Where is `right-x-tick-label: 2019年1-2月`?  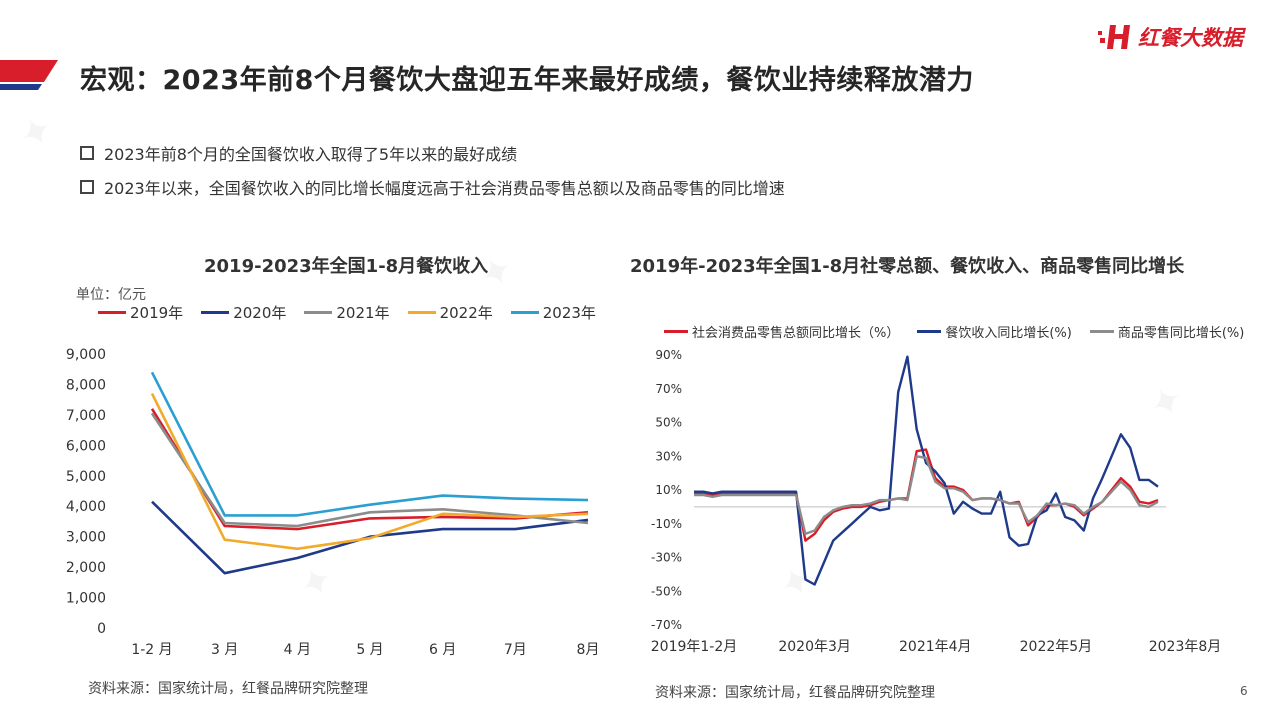 right-x-tick-label: 2019年1-2月 is located at coordinates (694, 647).